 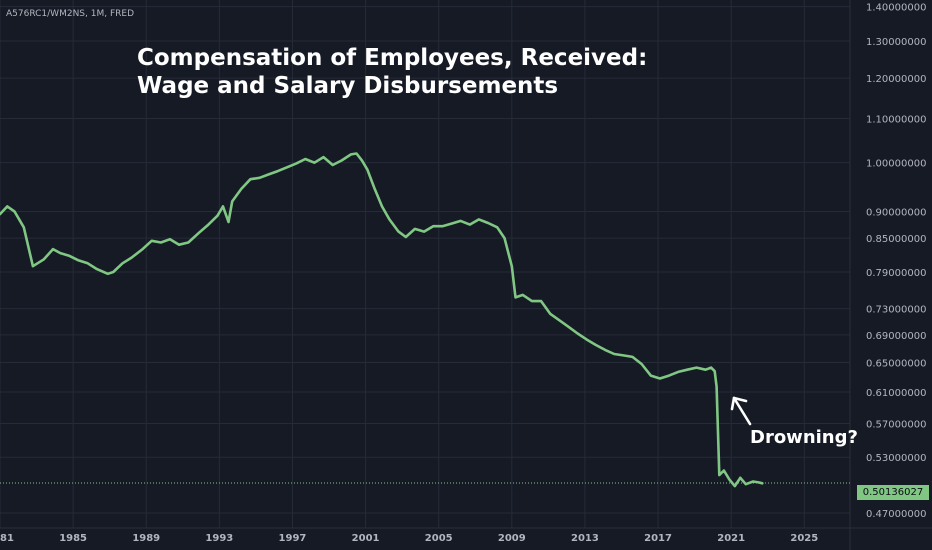 What do you see at coordinates (70, 14) in the screenshot?
I see `symbol-label: A576RC1/WM2NS, 1M, FRED` at bounding box center [70, 14].